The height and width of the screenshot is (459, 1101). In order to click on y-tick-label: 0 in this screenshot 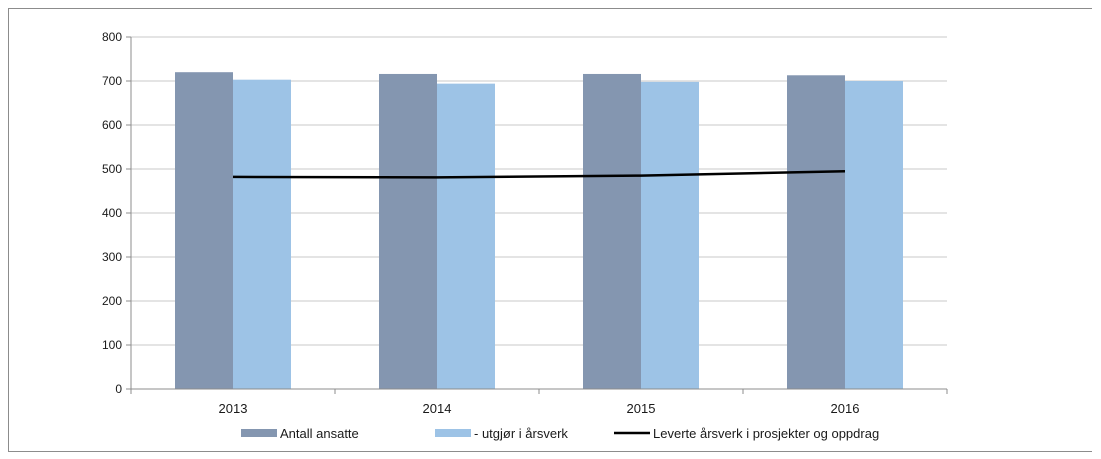, I will do `click(118, 389)`.